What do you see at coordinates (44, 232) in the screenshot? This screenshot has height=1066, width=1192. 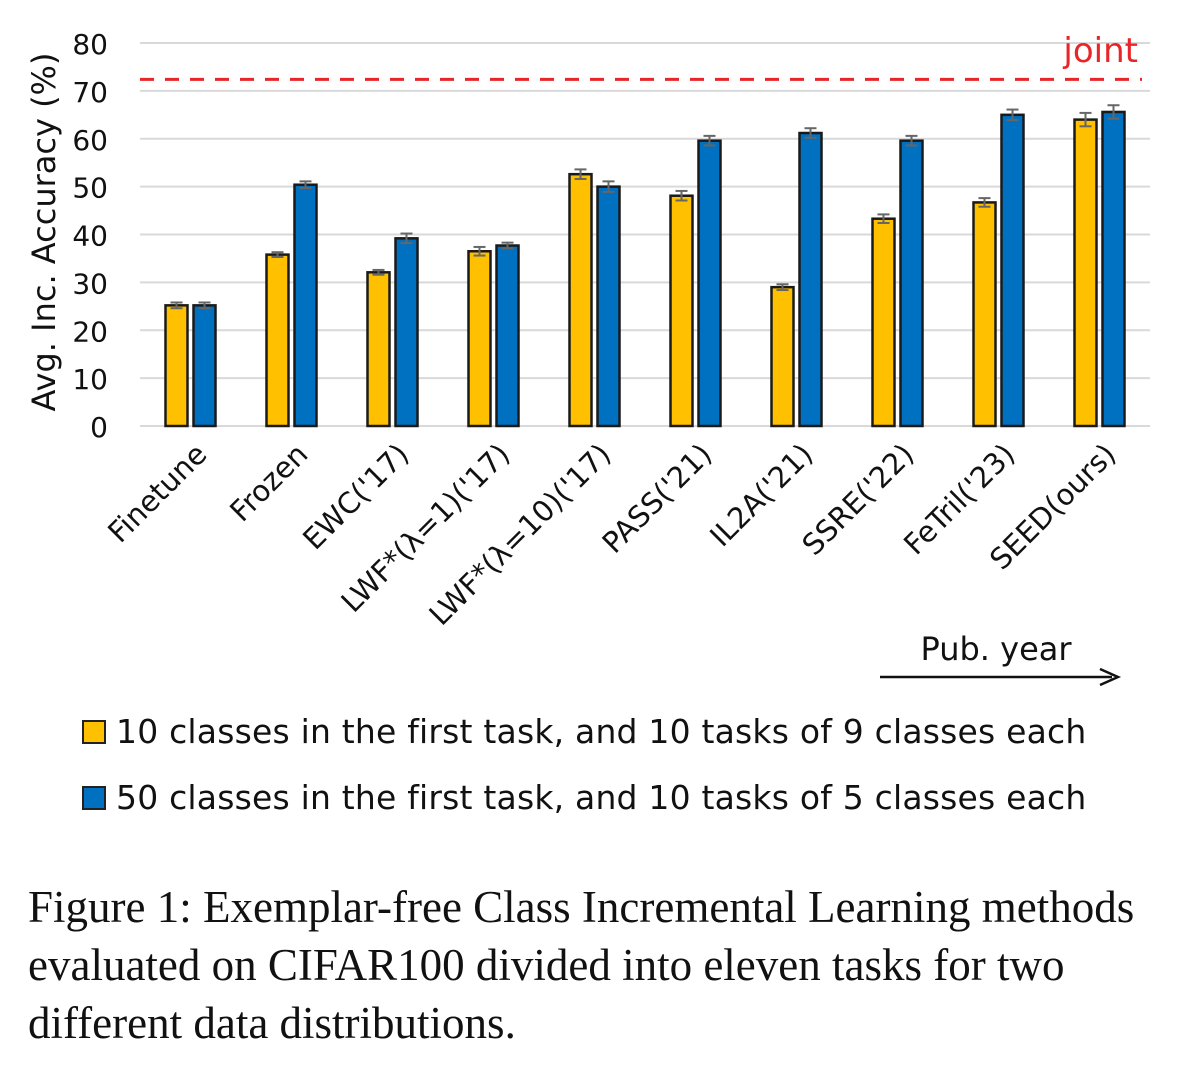 I see `y-axis-label: Avg. Inc. Accuracy (%)` at bounding box center [44, 232].